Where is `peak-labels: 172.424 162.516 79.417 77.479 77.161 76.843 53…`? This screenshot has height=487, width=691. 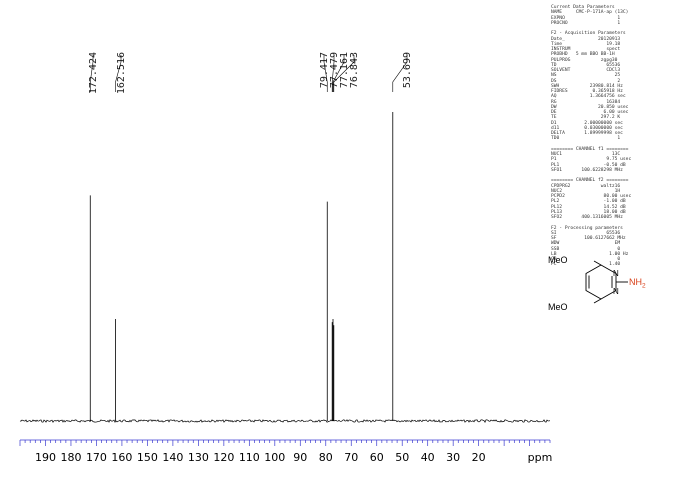 peak-labels: 172.424 162.516 79.417 77.479 77.161 76.843 53… is located at coordinates (250, 73).